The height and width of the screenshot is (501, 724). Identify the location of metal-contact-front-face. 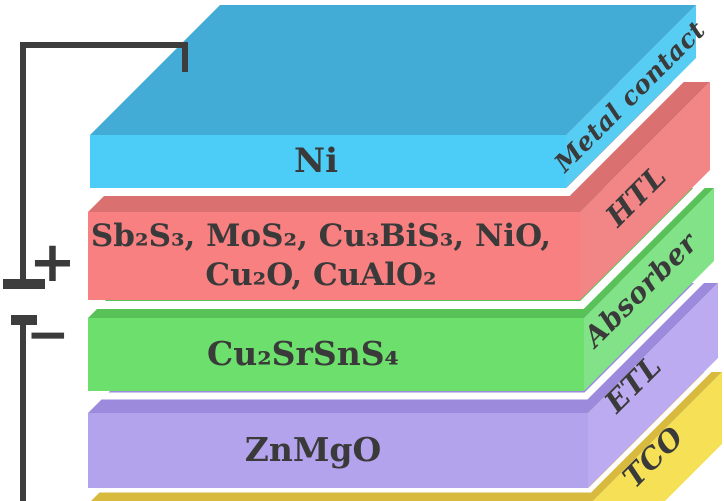
(328, 161).